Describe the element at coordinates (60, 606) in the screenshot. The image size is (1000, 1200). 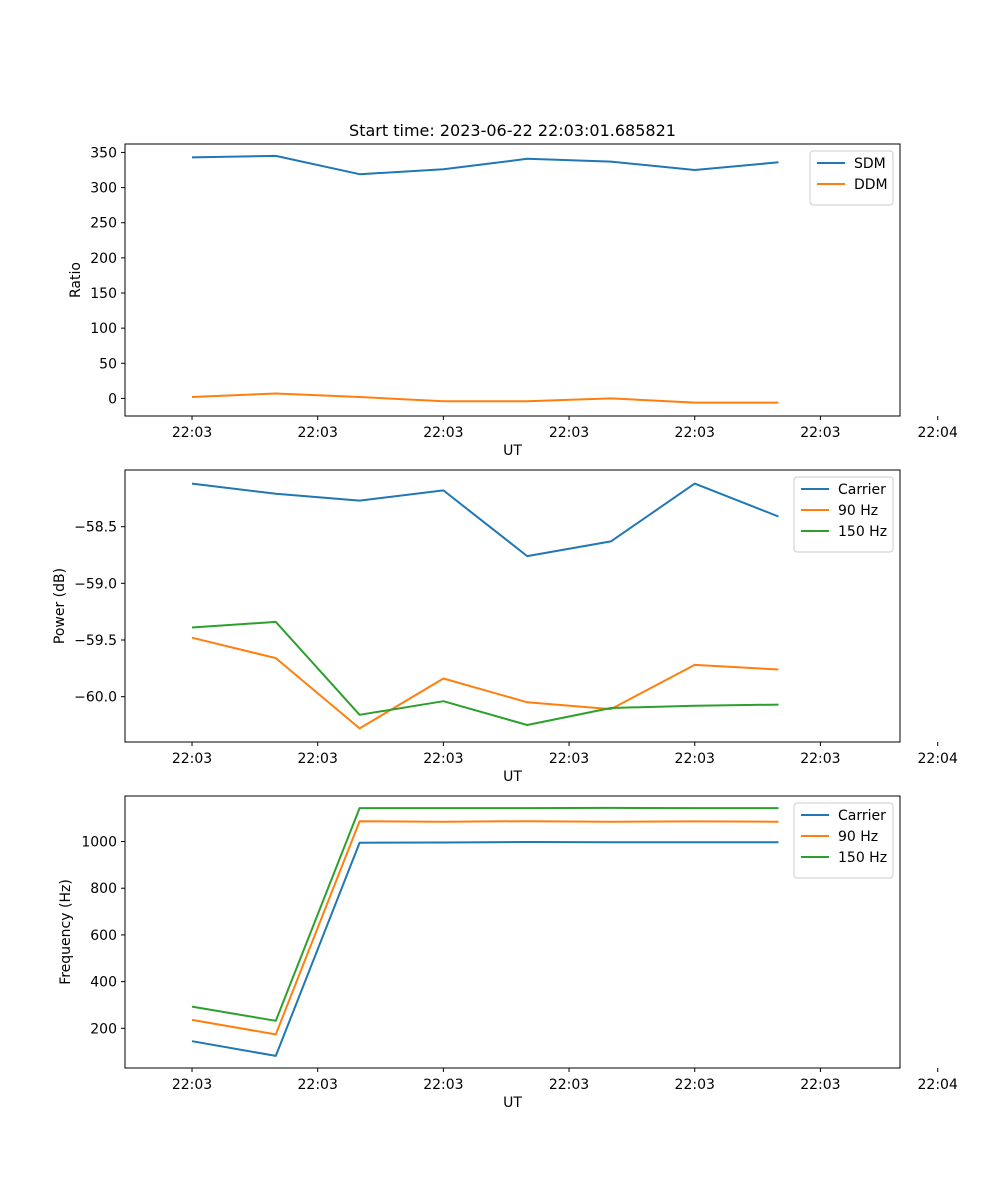
I see `y-axis-label: Power (dB)` at that location.